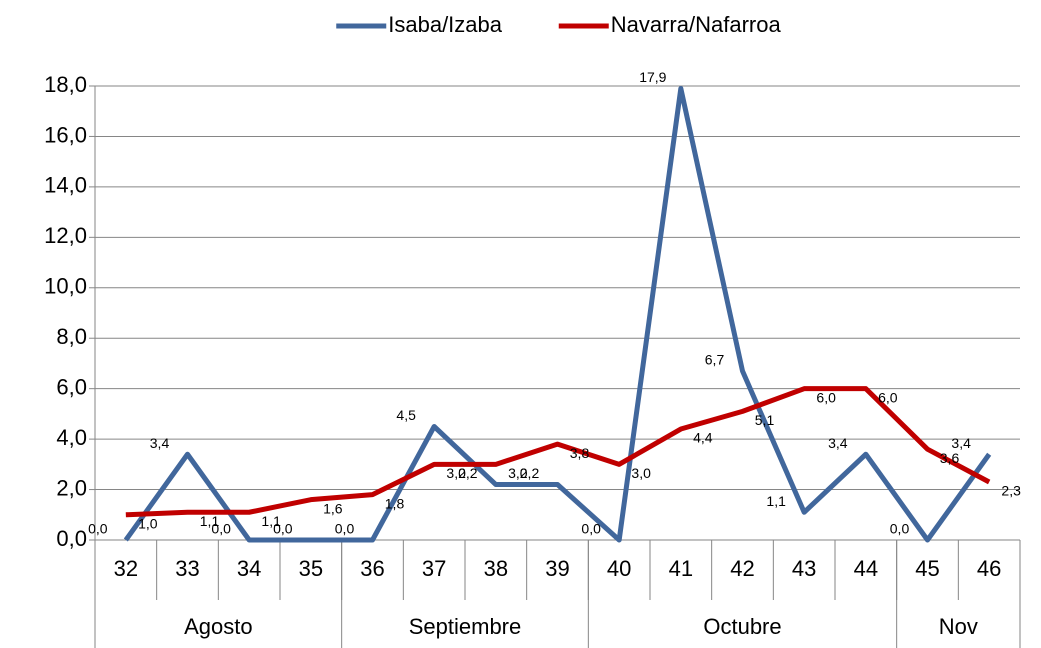 Image resolution: width=1041 pixels, height=648 pixels. Describe the element at coordinates (619, 568) in the screenshot. I see `x-tick-label: 40` at that location.